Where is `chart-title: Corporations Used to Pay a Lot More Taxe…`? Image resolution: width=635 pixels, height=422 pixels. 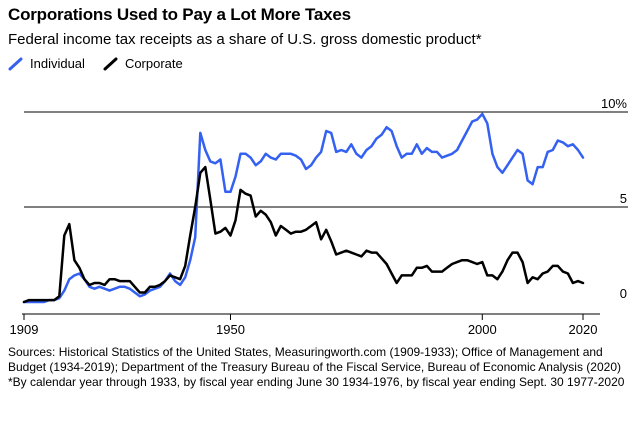
chart-title: Corporations Used to Pay a Lot More Taxe… is located at coordinates (179, 14).